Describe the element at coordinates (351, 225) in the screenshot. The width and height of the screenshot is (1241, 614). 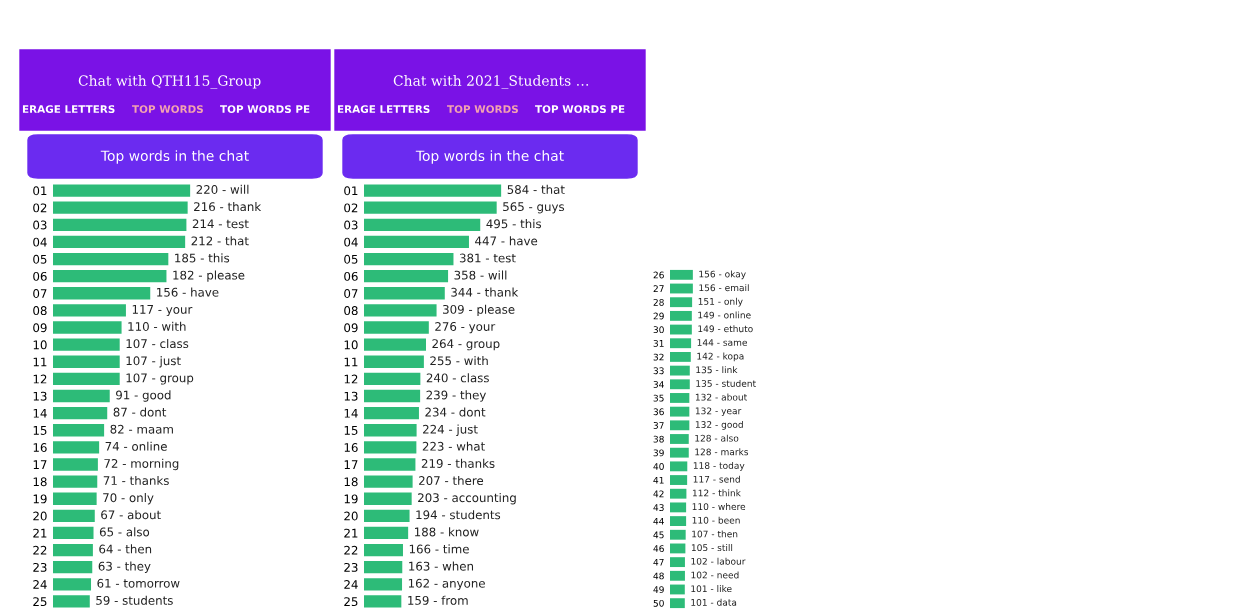
I see `y-tick-label: 03` at that location.